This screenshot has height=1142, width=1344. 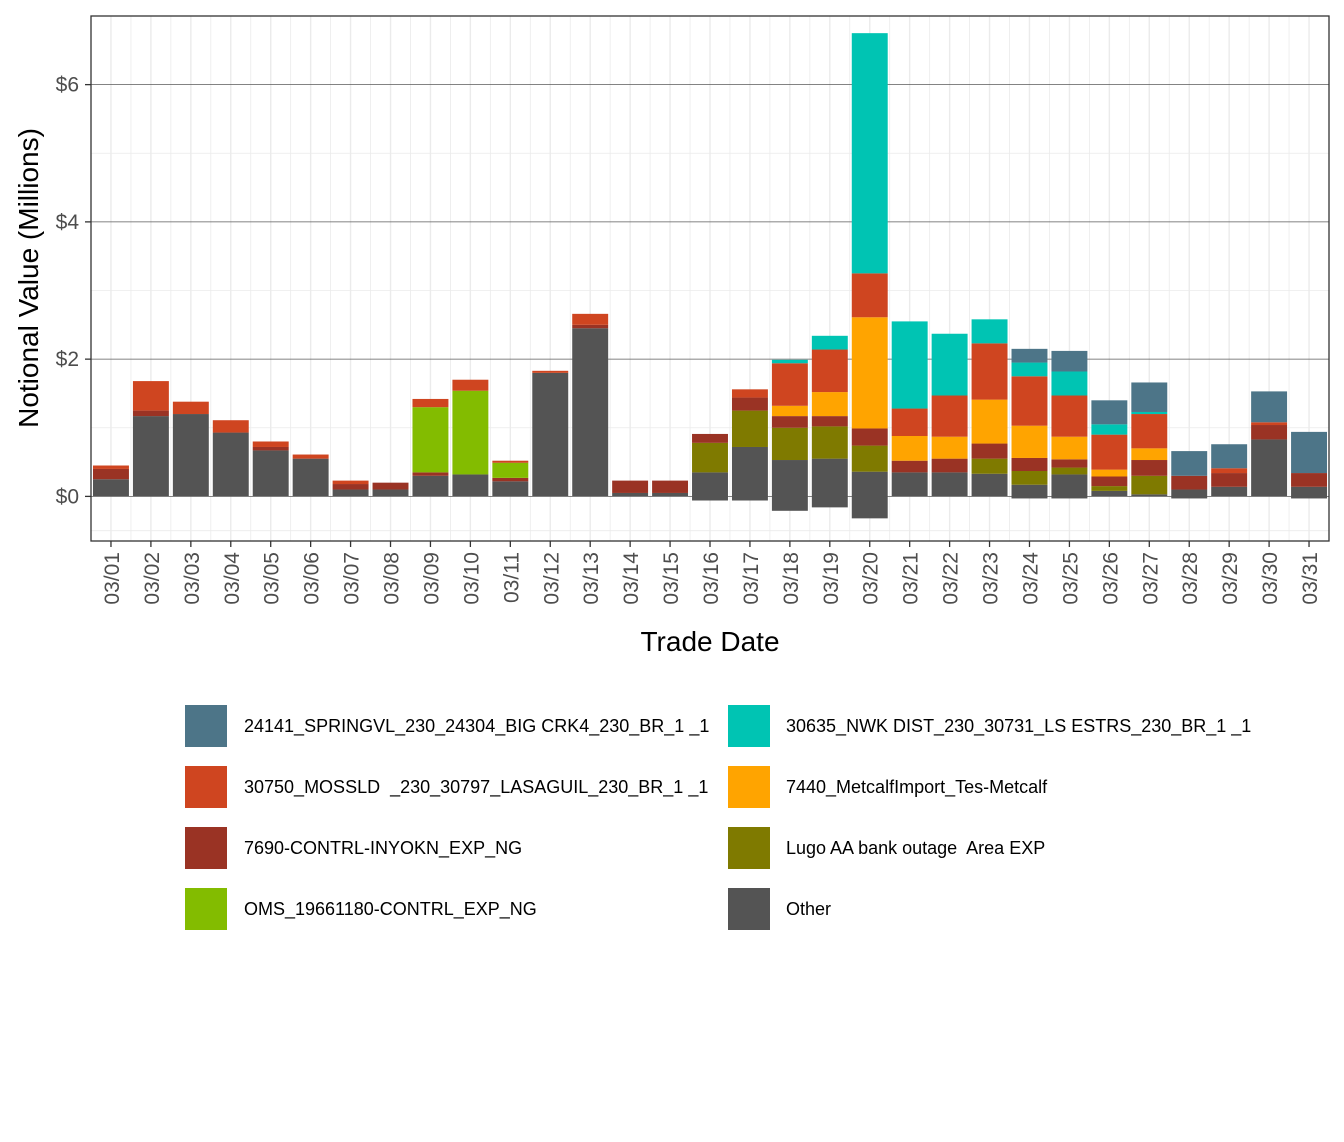 I want to click on x-tick-label: 03/13, so click(x=591, y=578).